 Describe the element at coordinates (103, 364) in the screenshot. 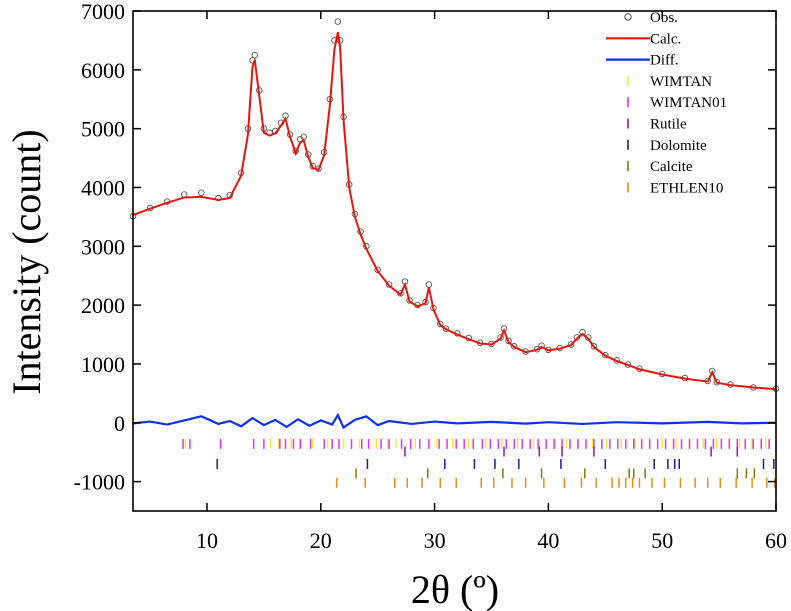

I see `y-tick-label-2: 1000` at that location.